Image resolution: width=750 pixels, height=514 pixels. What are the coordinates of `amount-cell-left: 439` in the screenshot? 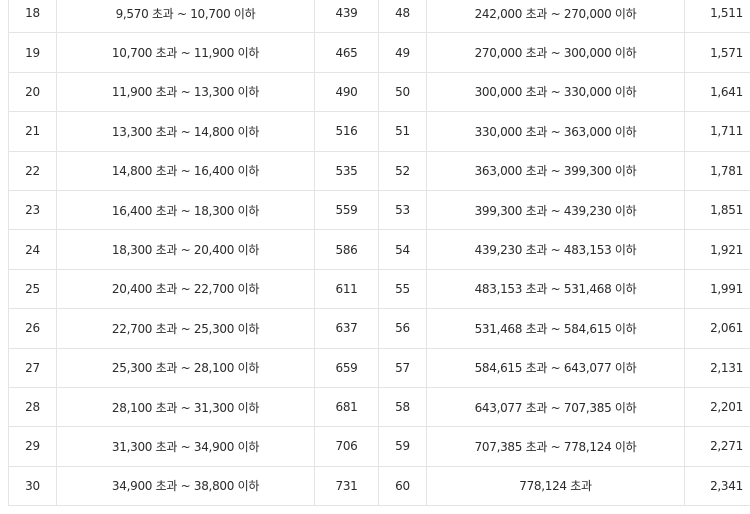 It's located at (346, 17).